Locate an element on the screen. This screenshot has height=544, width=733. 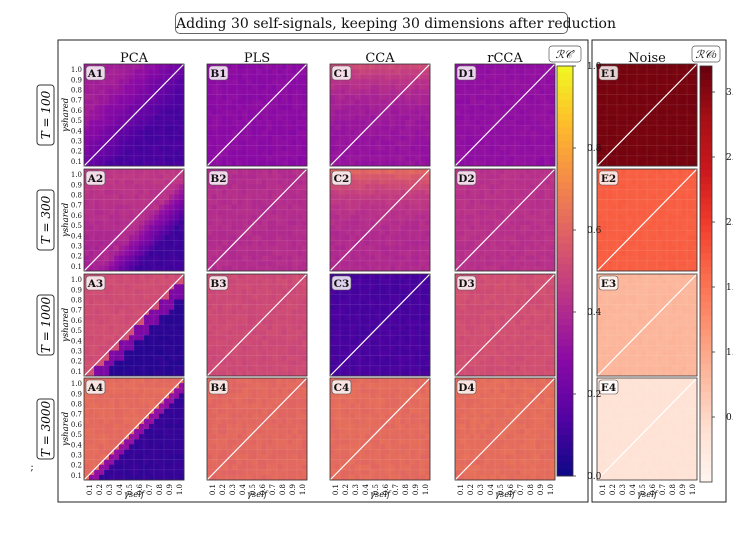
panel-border is located at coordinates (505, 220).